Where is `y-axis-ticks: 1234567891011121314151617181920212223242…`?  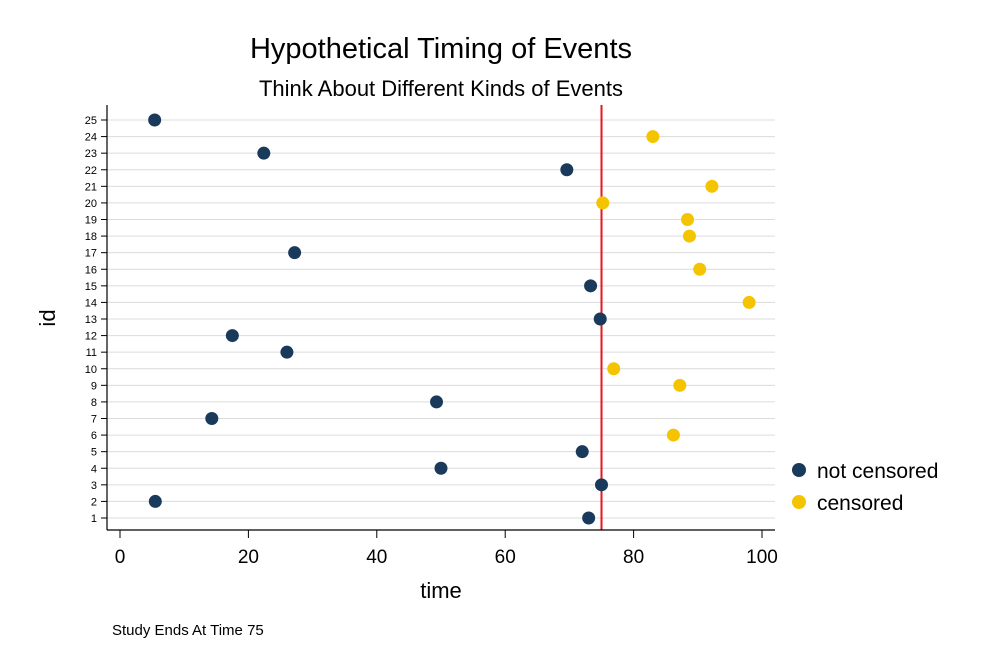 y-axis-ticks: 1234567891011121314151617181920212223242… is located at coordinates (96, 320).